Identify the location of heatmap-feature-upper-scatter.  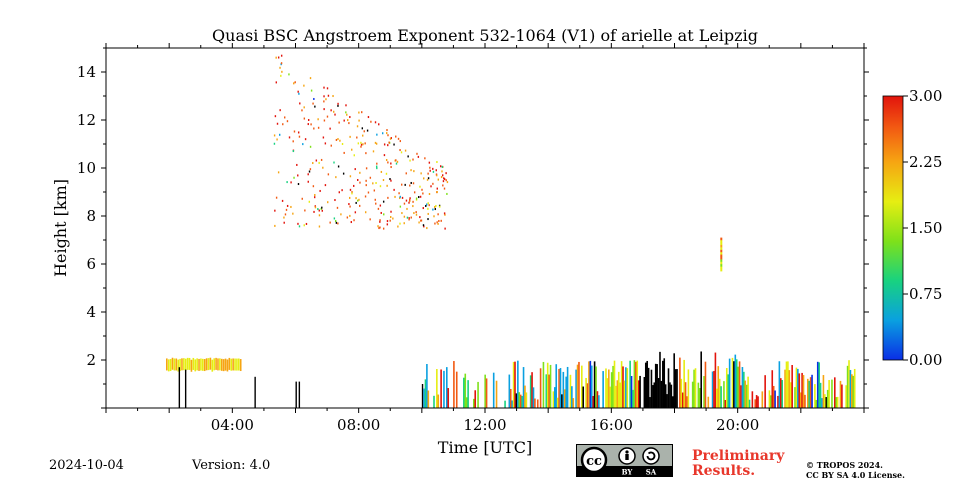
(361, 142).